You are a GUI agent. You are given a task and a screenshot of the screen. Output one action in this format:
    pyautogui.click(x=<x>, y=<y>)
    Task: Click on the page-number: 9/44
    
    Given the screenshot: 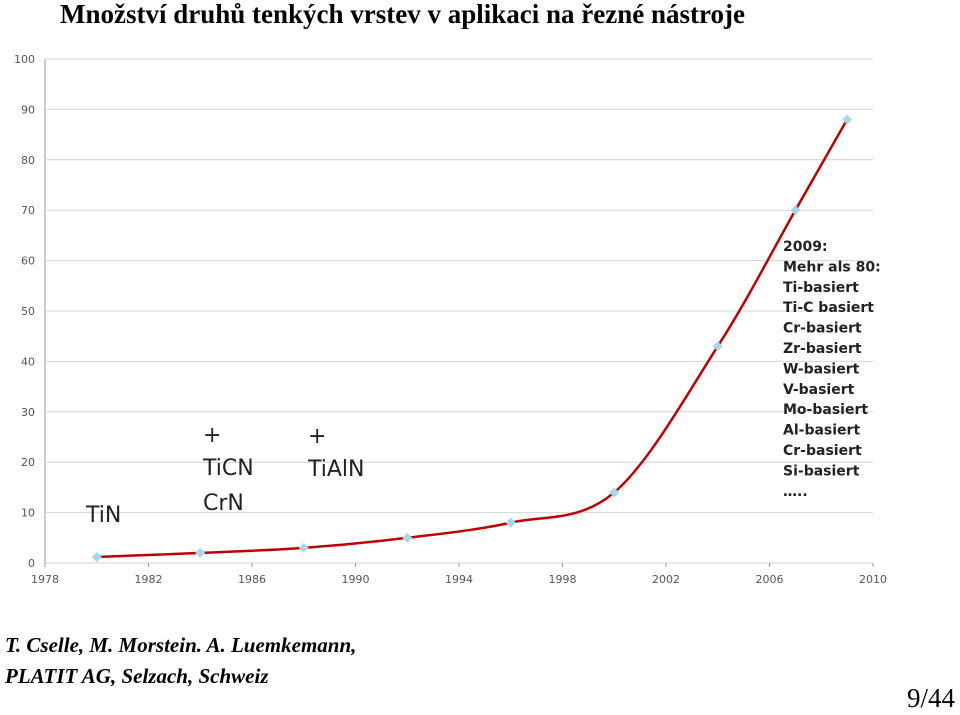 What is the action you would take?
    pyautogui.click(x=931, y=698)
    